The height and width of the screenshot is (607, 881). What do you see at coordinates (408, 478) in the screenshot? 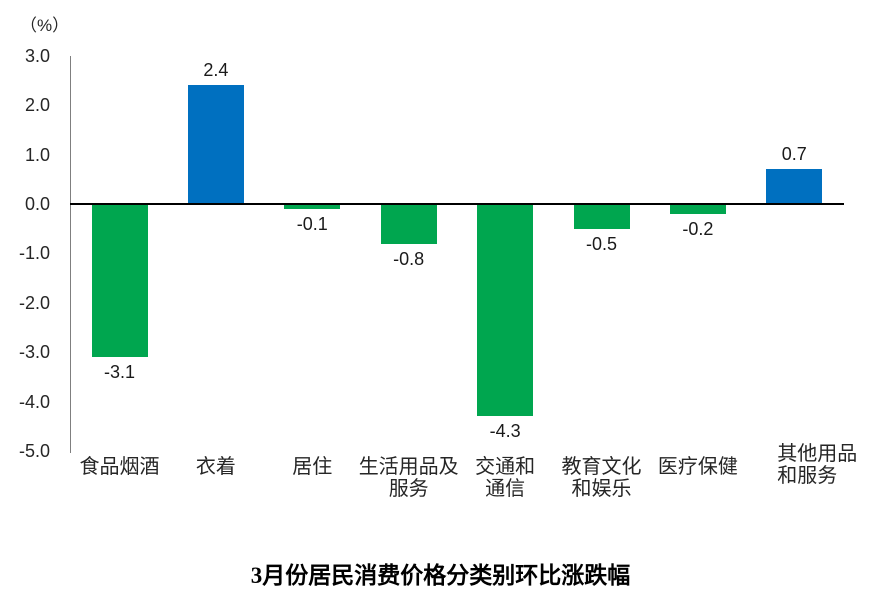
I see `category-label: 生活用品及 服务` at bounding box center [408, 478].